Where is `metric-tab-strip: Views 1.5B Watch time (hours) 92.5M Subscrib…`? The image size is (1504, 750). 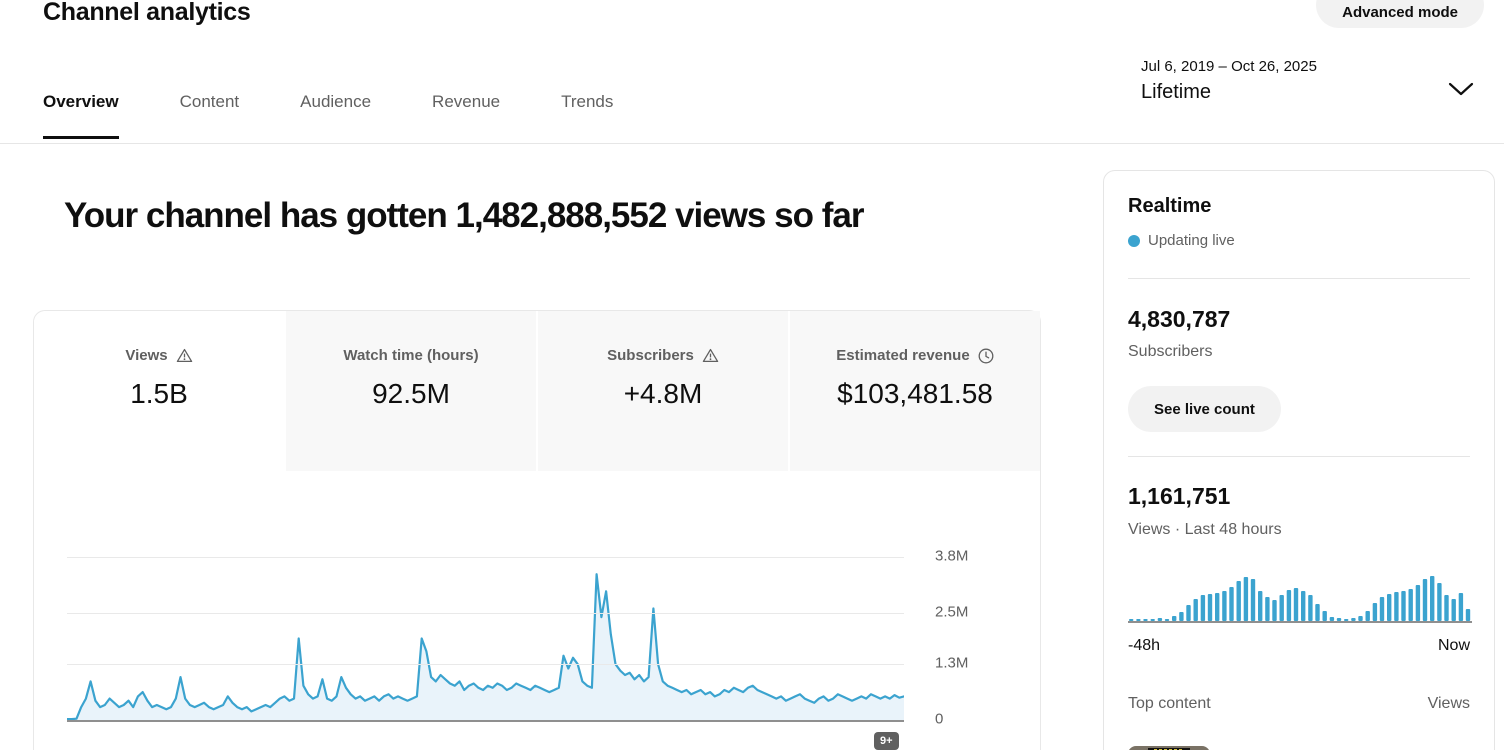
metric-tab-strip: Views 1.5B Watch time (hours) 92.5M Subscrib… is located at coordinates (537, 391).